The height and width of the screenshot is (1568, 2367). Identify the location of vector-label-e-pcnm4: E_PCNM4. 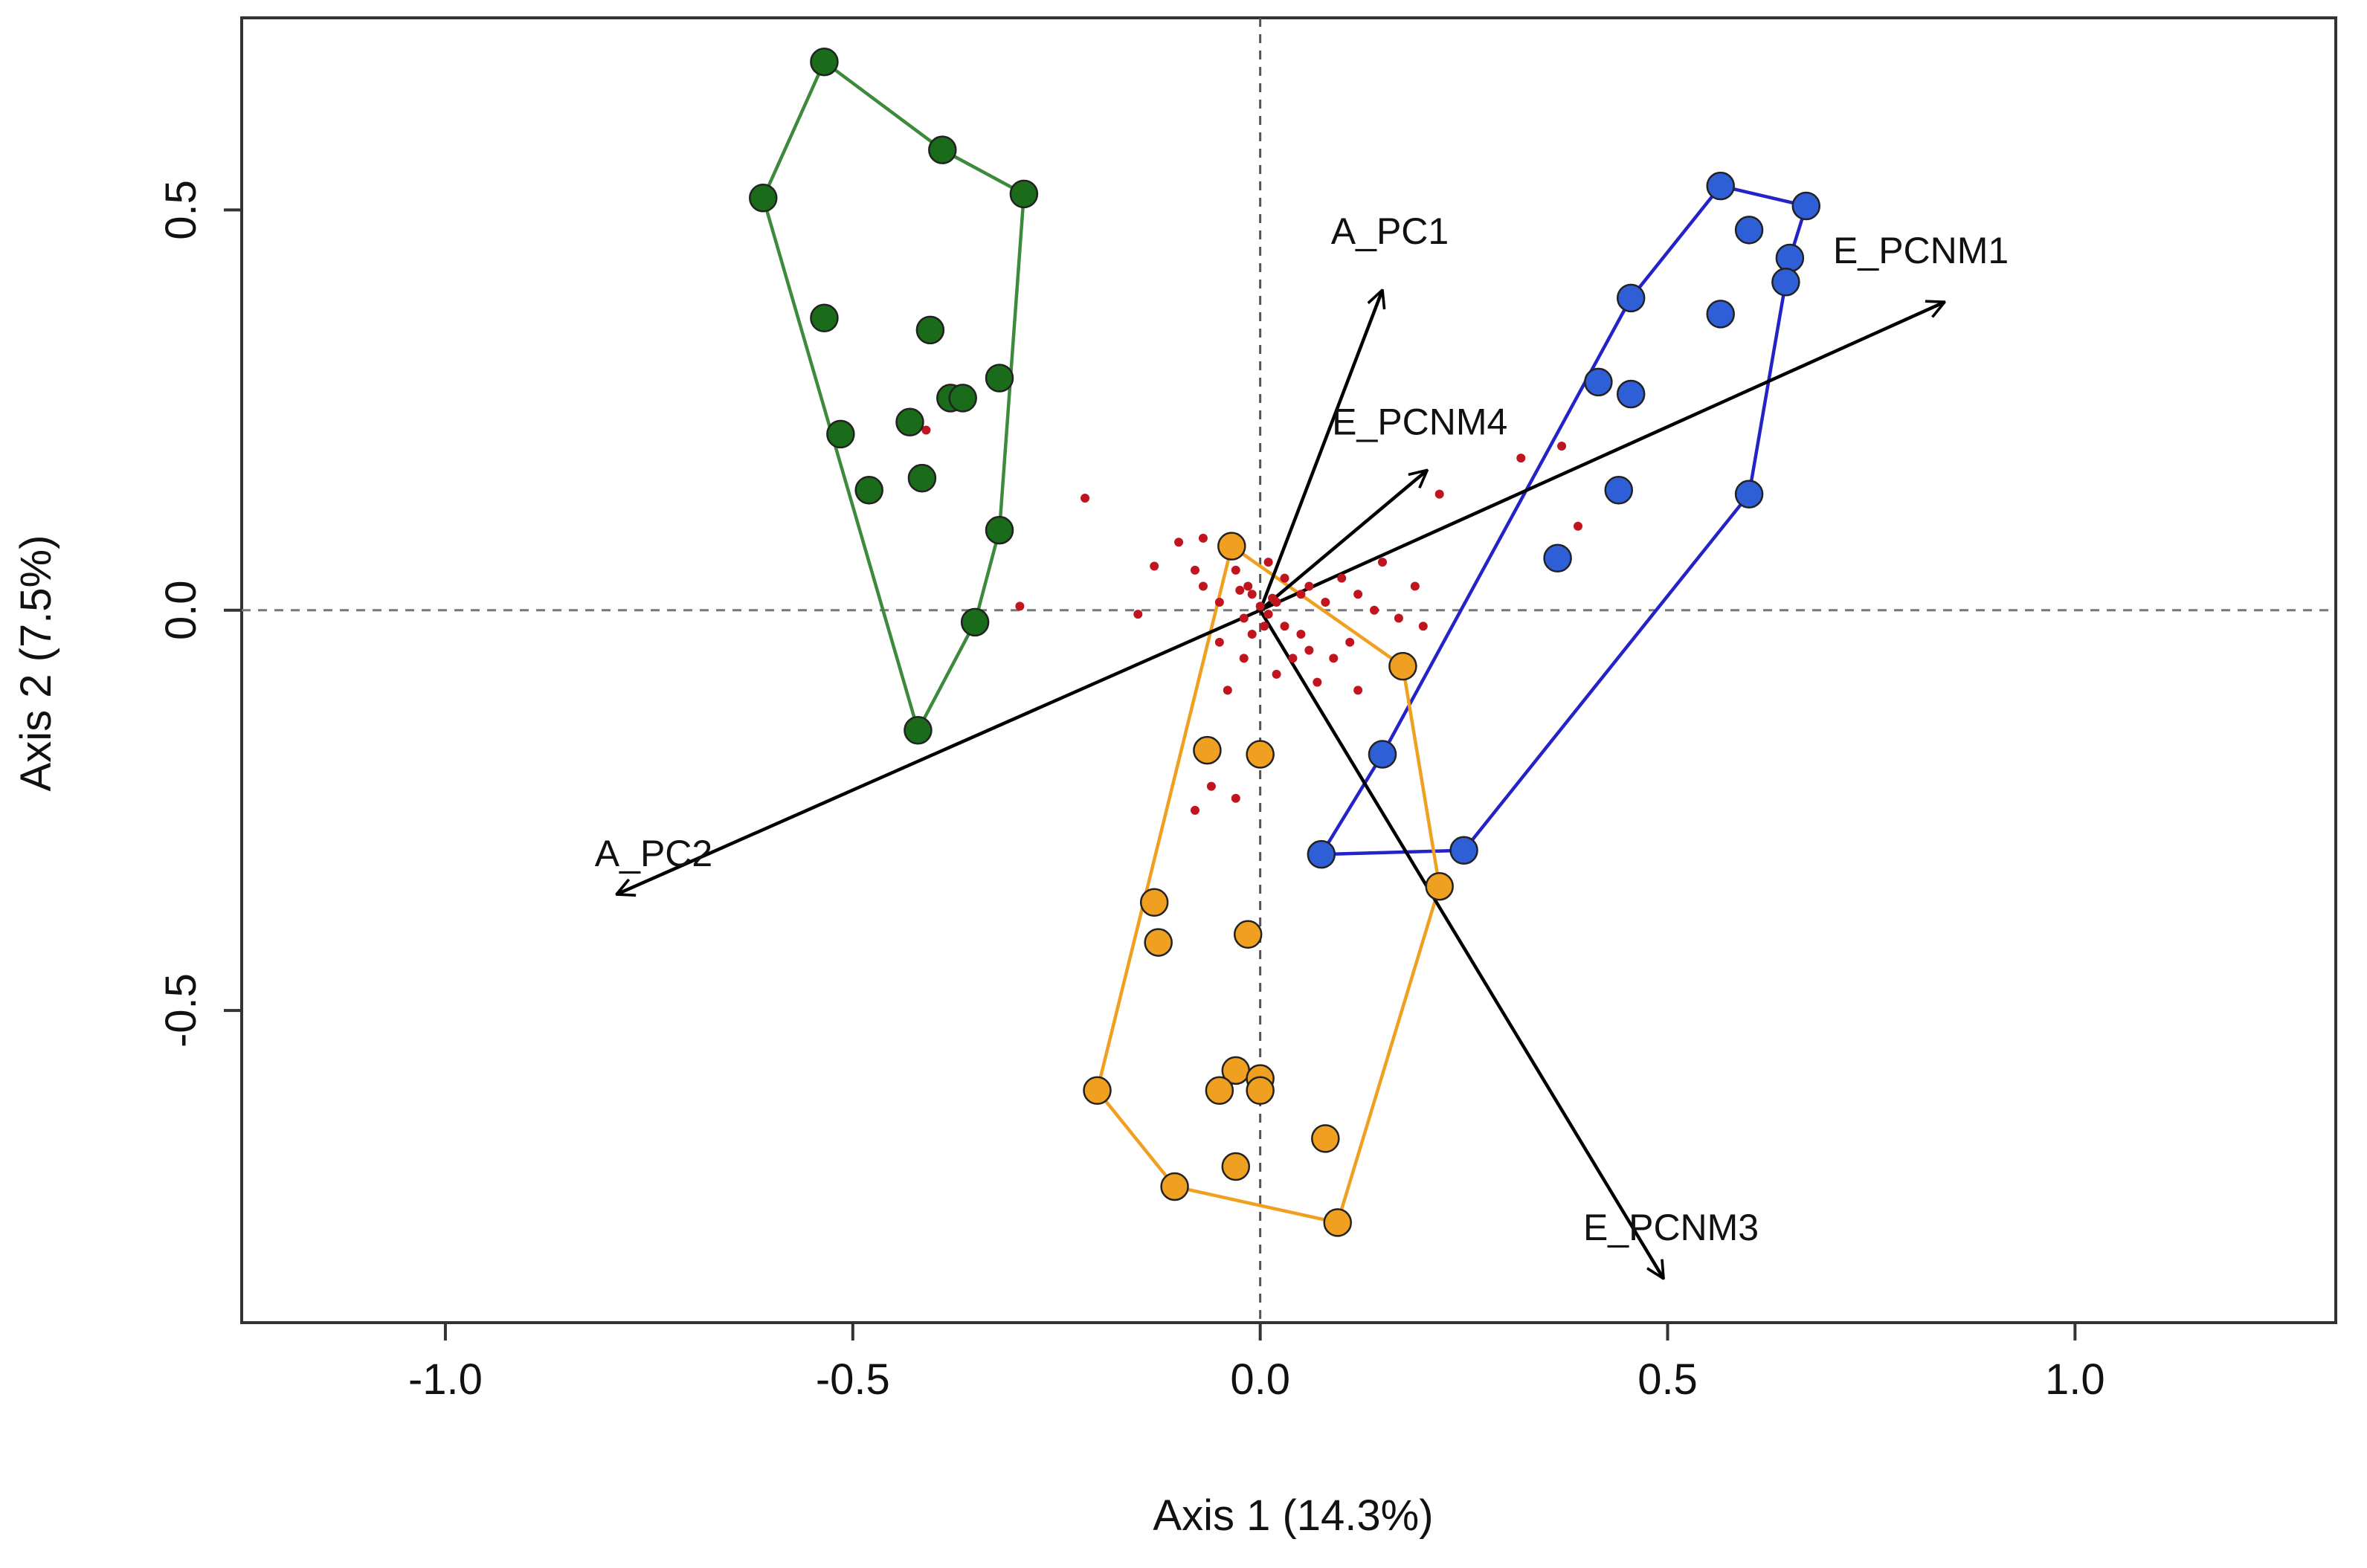
(1419, 421).